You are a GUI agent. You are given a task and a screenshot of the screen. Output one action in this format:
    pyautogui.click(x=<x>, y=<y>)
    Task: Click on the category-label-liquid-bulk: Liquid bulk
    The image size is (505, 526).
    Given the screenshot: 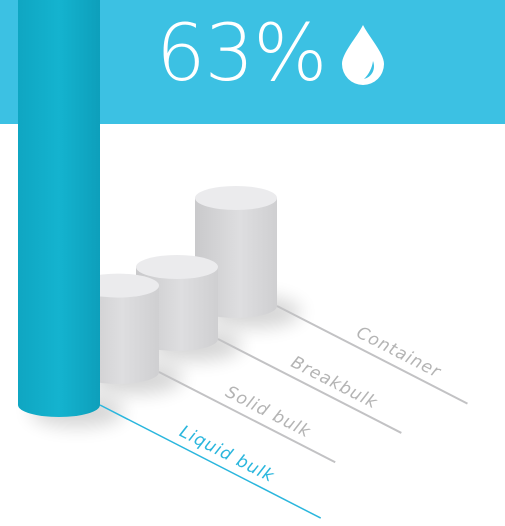 What is the action you would take?
    pyautogui.click(x=227, y=454)
    